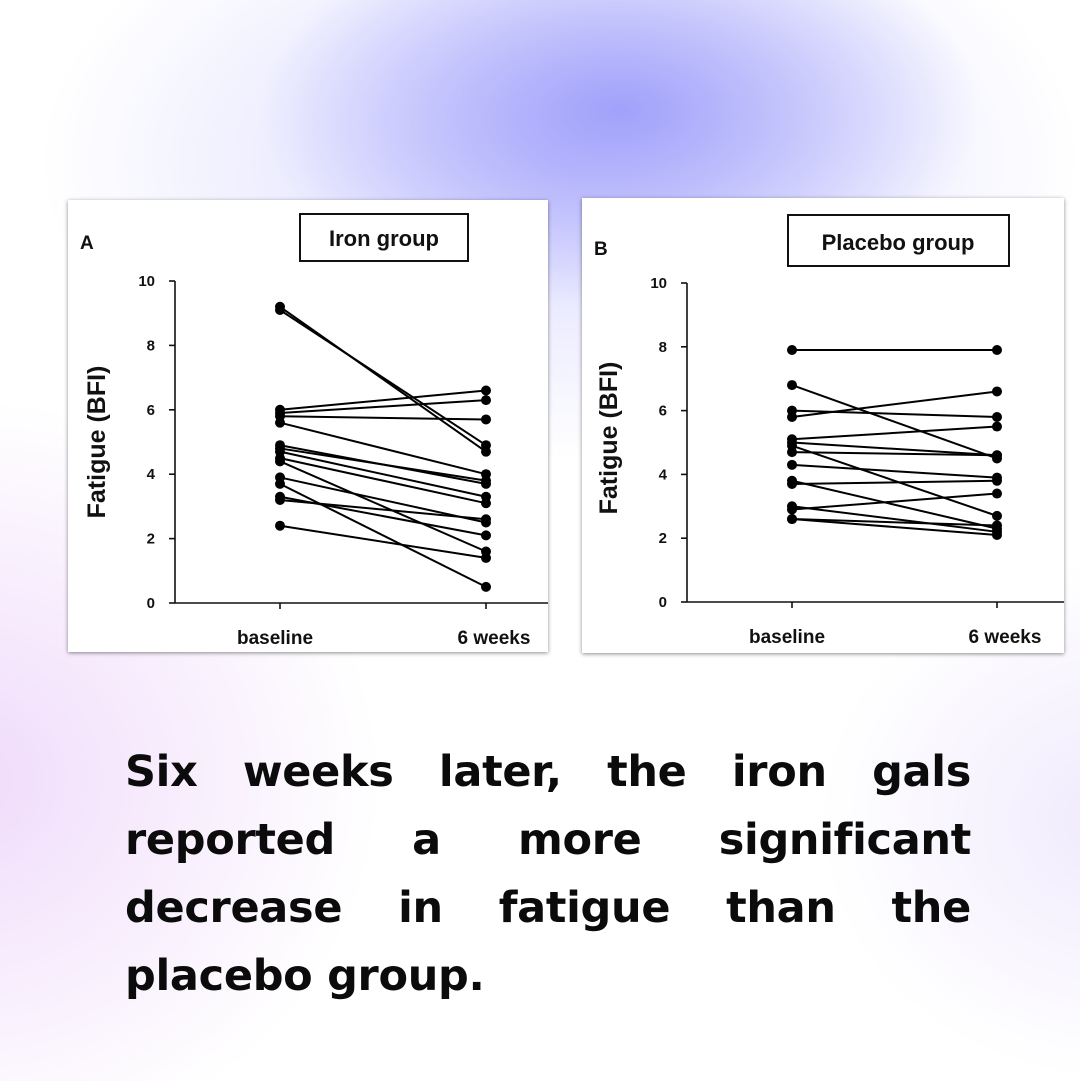 This screenshot has height=1081, width=1080. I want to click on data-point-7-6-weeks, so click(997, 515).